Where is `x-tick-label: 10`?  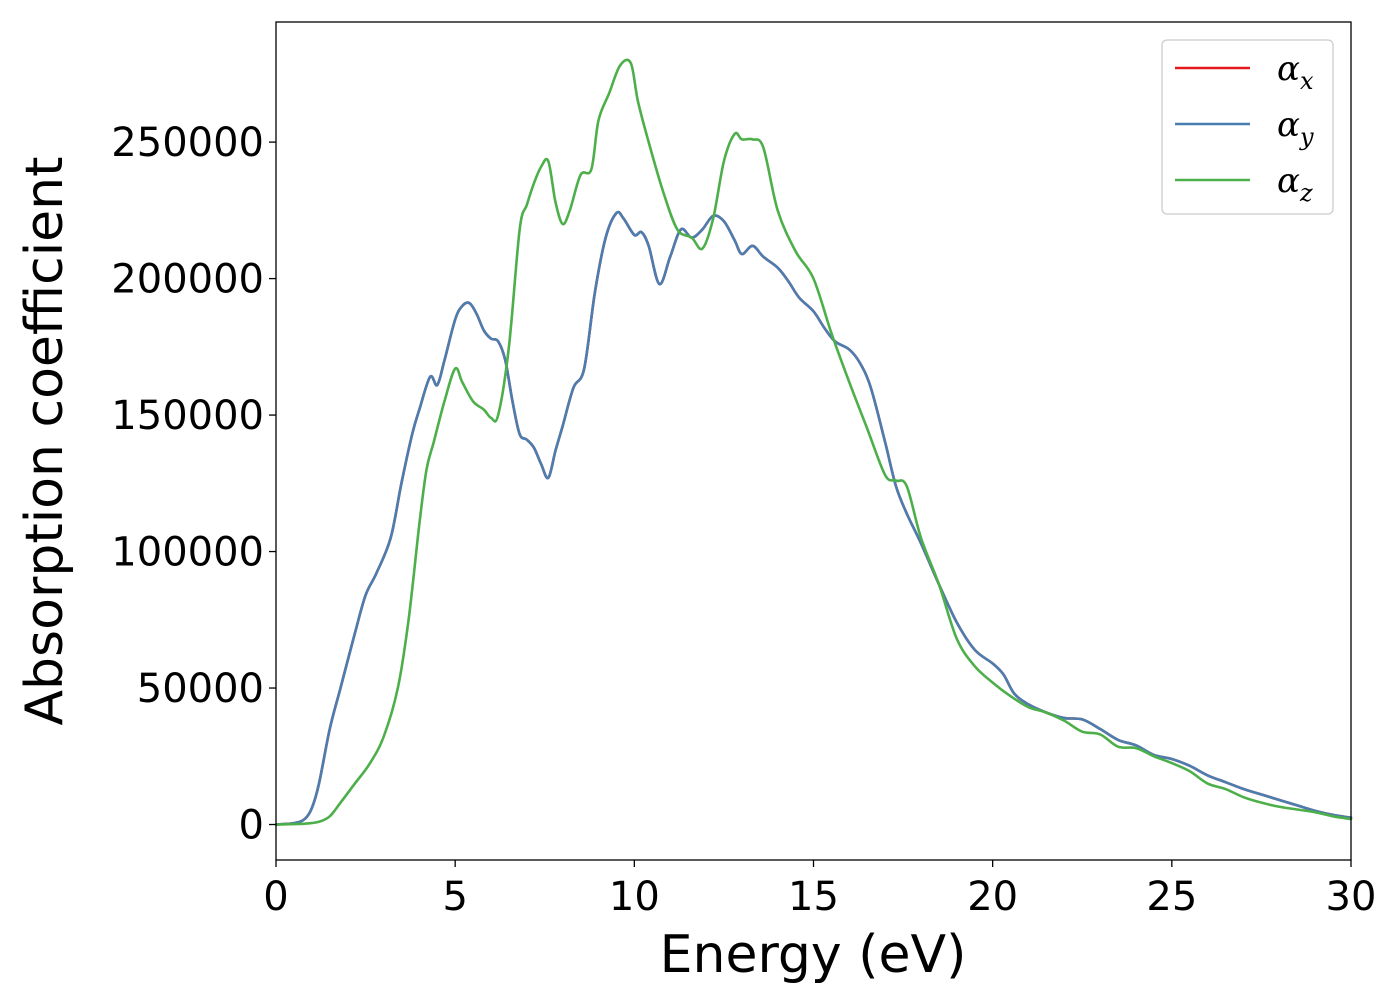
x-tick-label: 10 is located at coordinates (634, 897).